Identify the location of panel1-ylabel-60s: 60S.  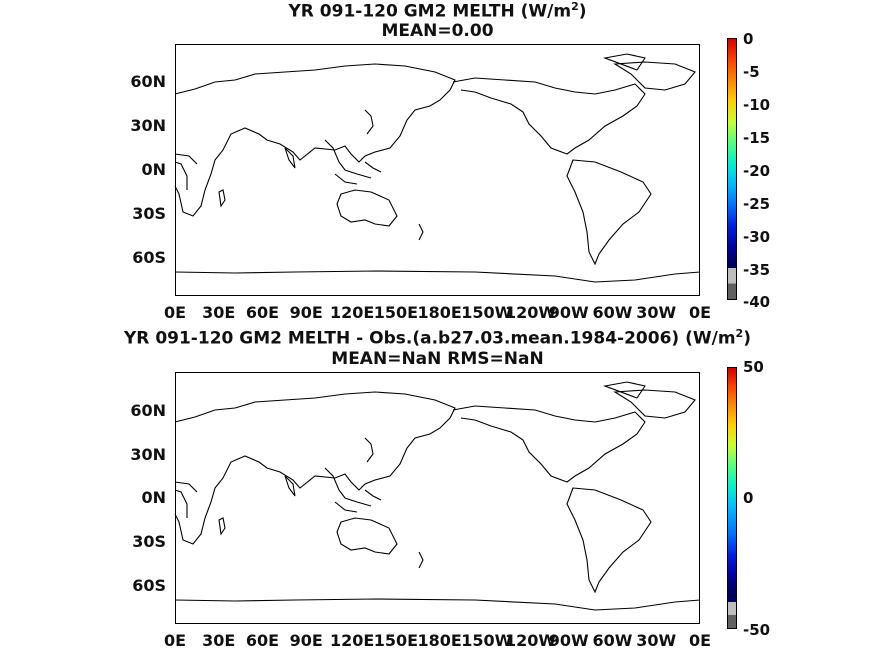
(149, 257).